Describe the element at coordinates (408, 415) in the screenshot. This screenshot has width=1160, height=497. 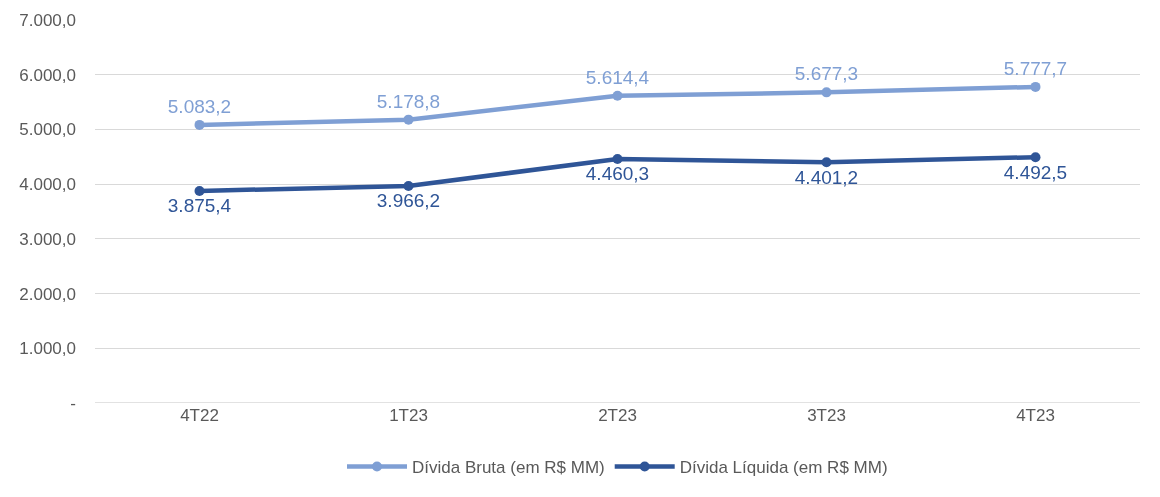
I see `x-tick-label: 1T23` at that location.